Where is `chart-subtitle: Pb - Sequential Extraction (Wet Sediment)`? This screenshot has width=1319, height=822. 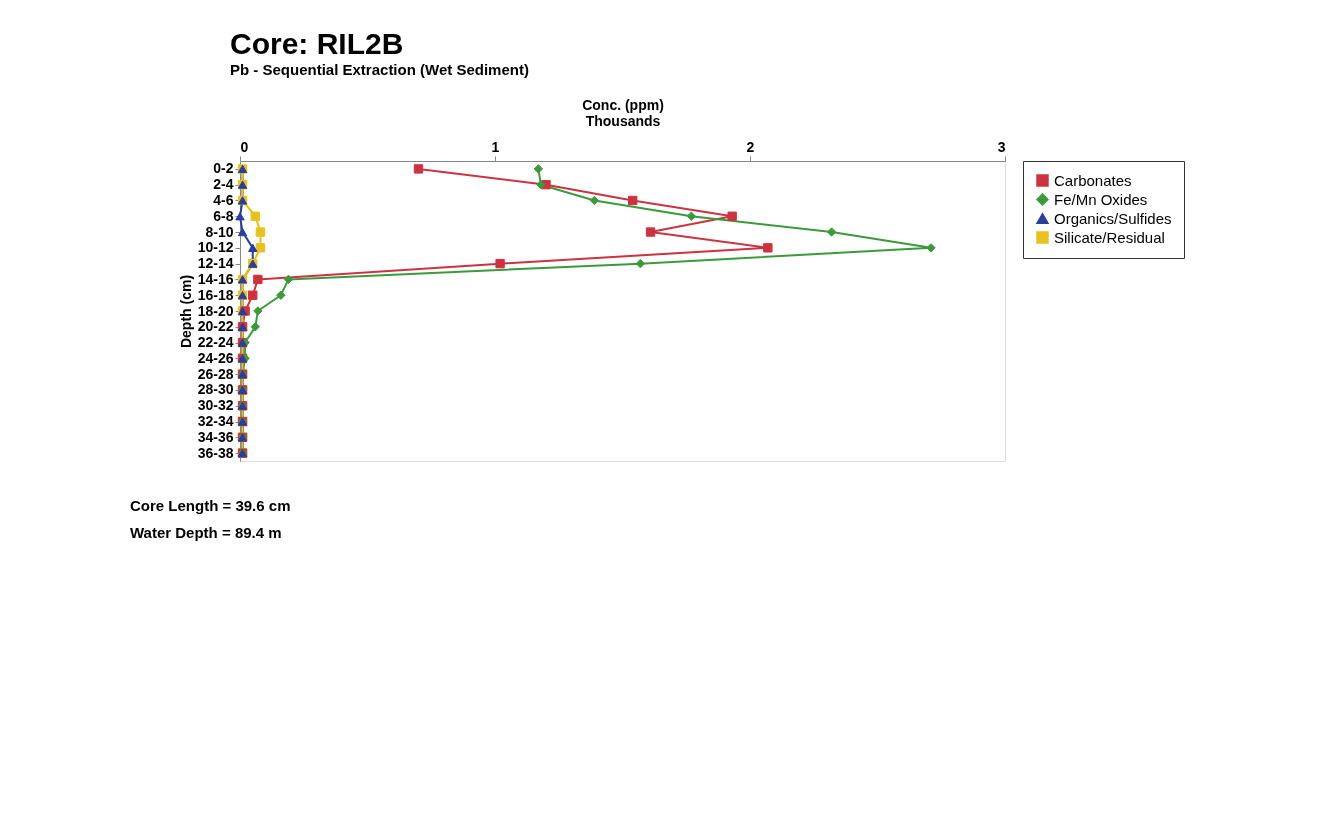 chart-subtitle: Pb - Sequential Extraction (Wet Sediment) is located at coordinates (379, 69).